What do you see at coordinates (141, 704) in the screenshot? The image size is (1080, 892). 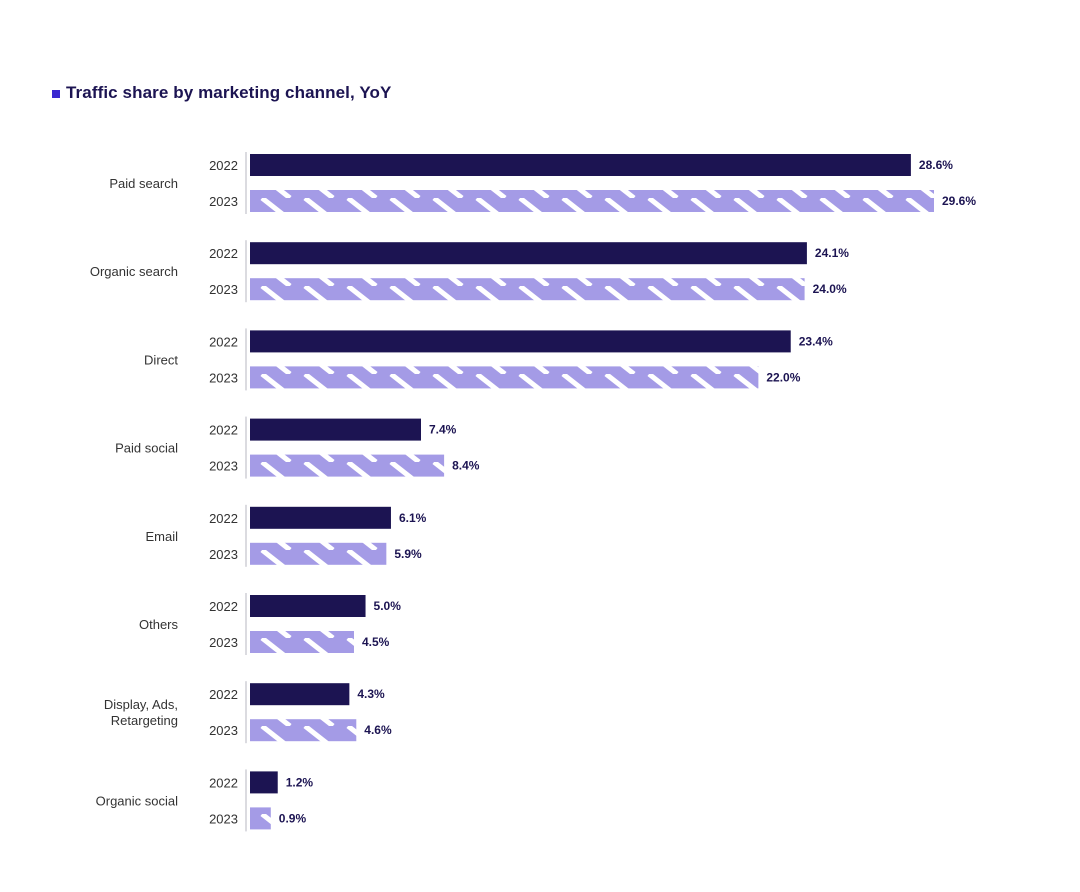 I see `category-label: Display, Ads,` at bounding box center [141, 704].